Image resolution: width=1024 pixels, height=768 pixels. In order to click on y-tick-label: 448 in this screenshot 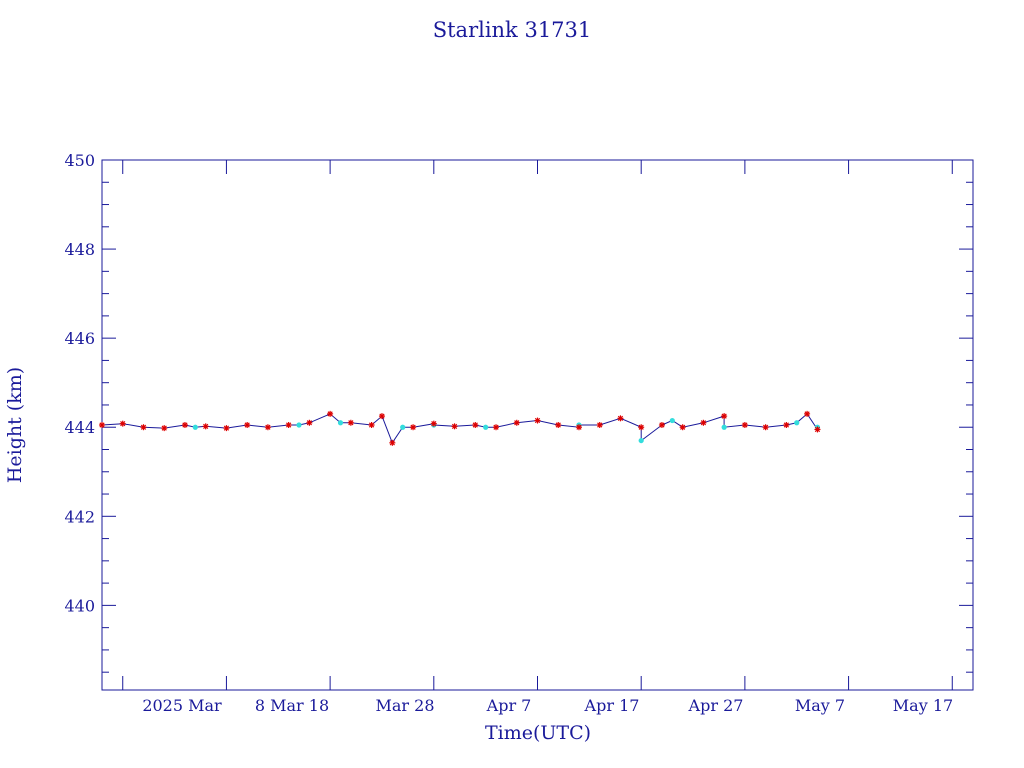, I will do `click(79, 249)`.